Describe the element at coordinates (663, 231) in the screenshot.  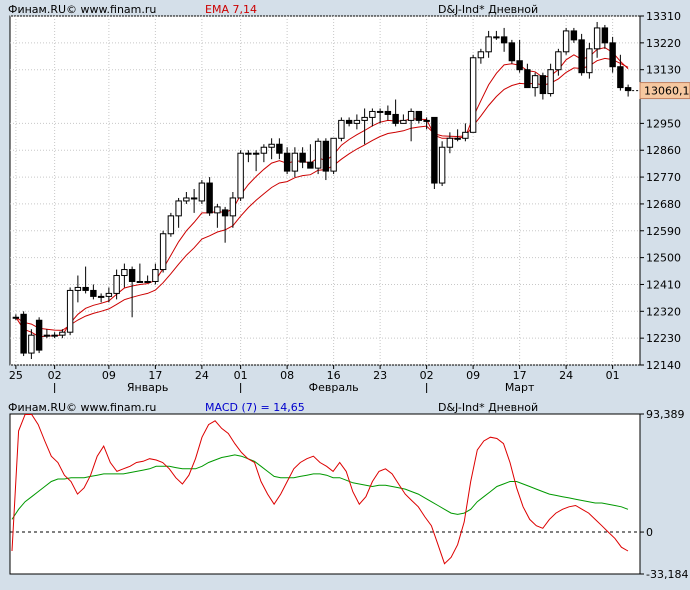
I see `price-tick-label: 12590` at that location.